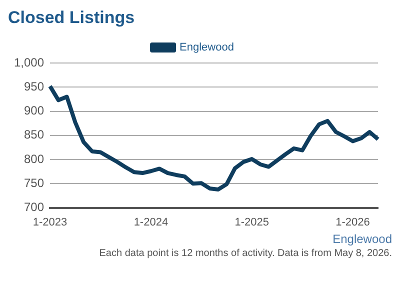 The width and height of the screenshot is (400, 300). Describe the element at coordinates (34, 159) in the screenshot. I see `y-tick-label: 800` at that location.